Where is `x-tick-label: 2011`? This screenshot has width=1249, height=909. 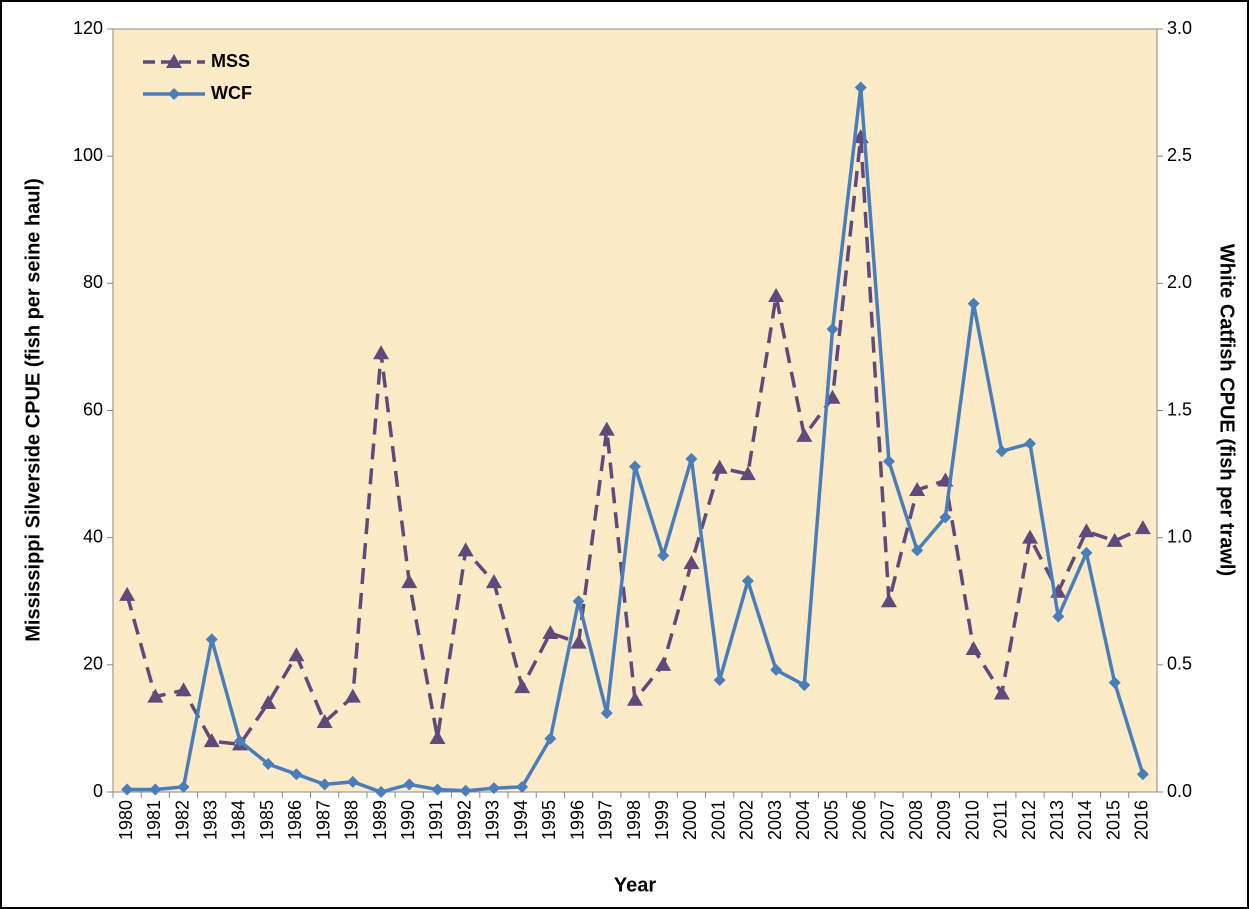
x-tick-label: 2011 is located at coordinates (1001, 819).